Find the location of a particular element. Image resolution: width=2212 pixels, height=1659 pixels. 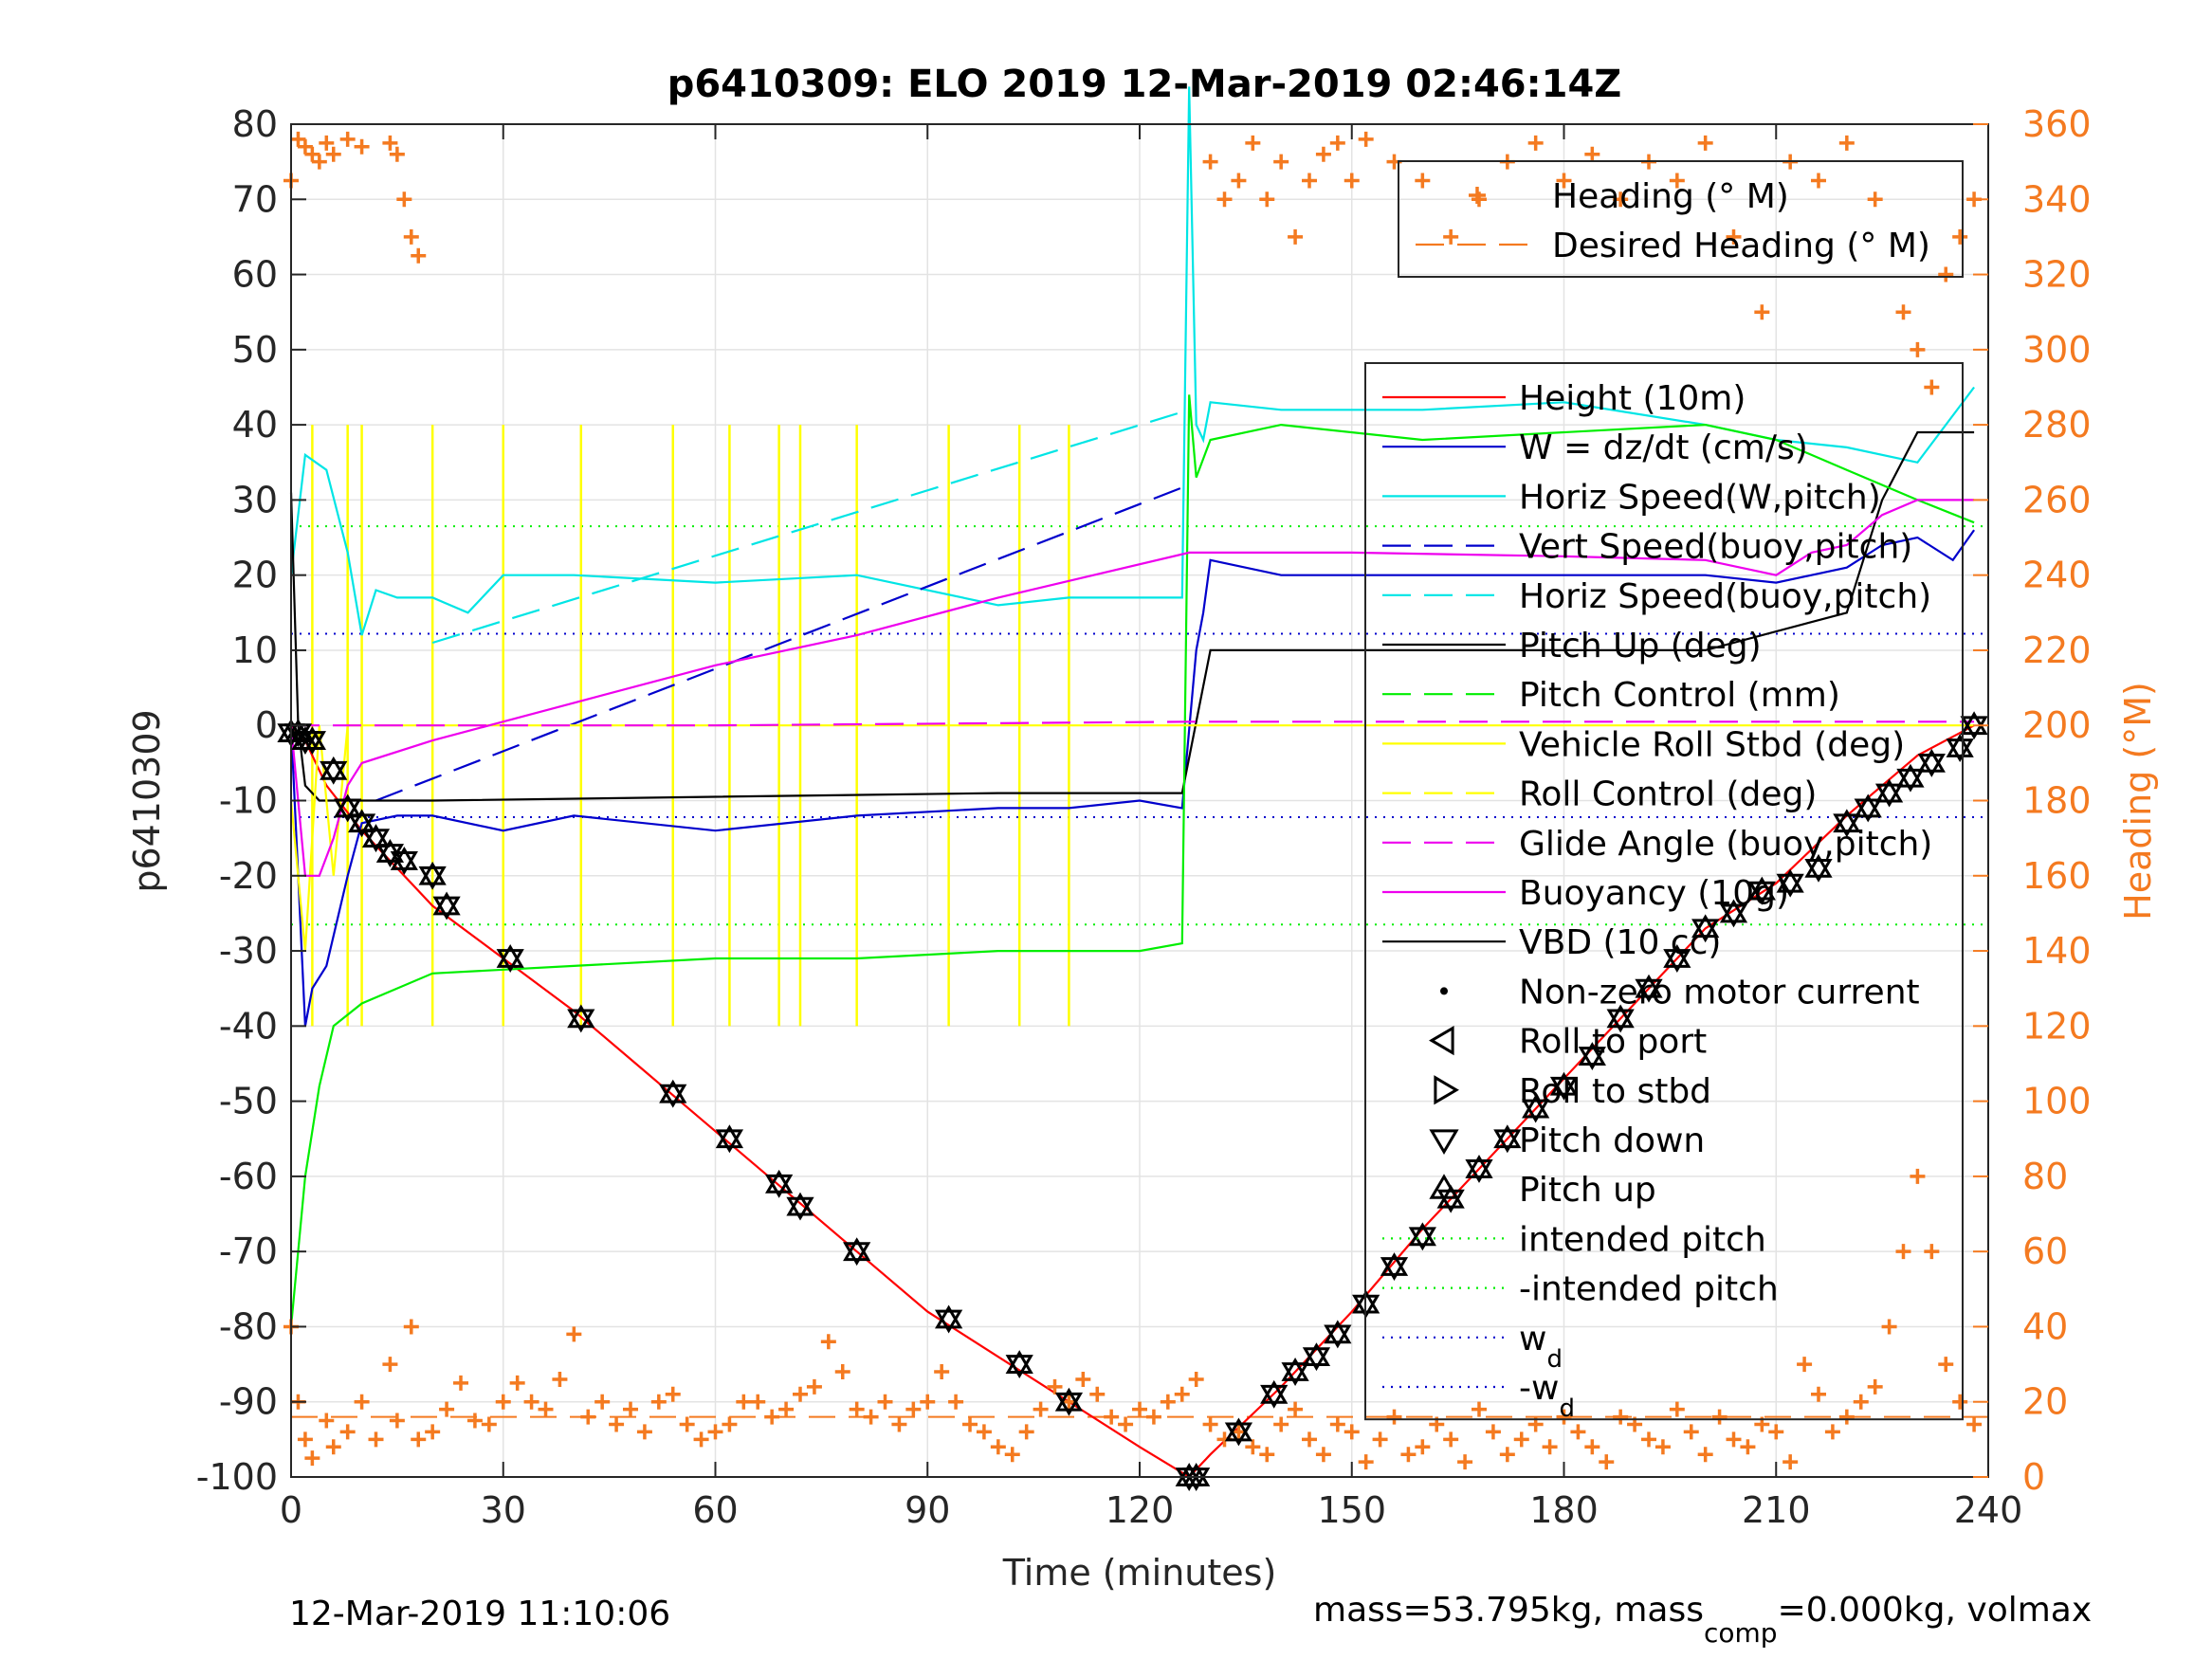

y-tick-label-left: 30 is located at coordinates (255, 499).